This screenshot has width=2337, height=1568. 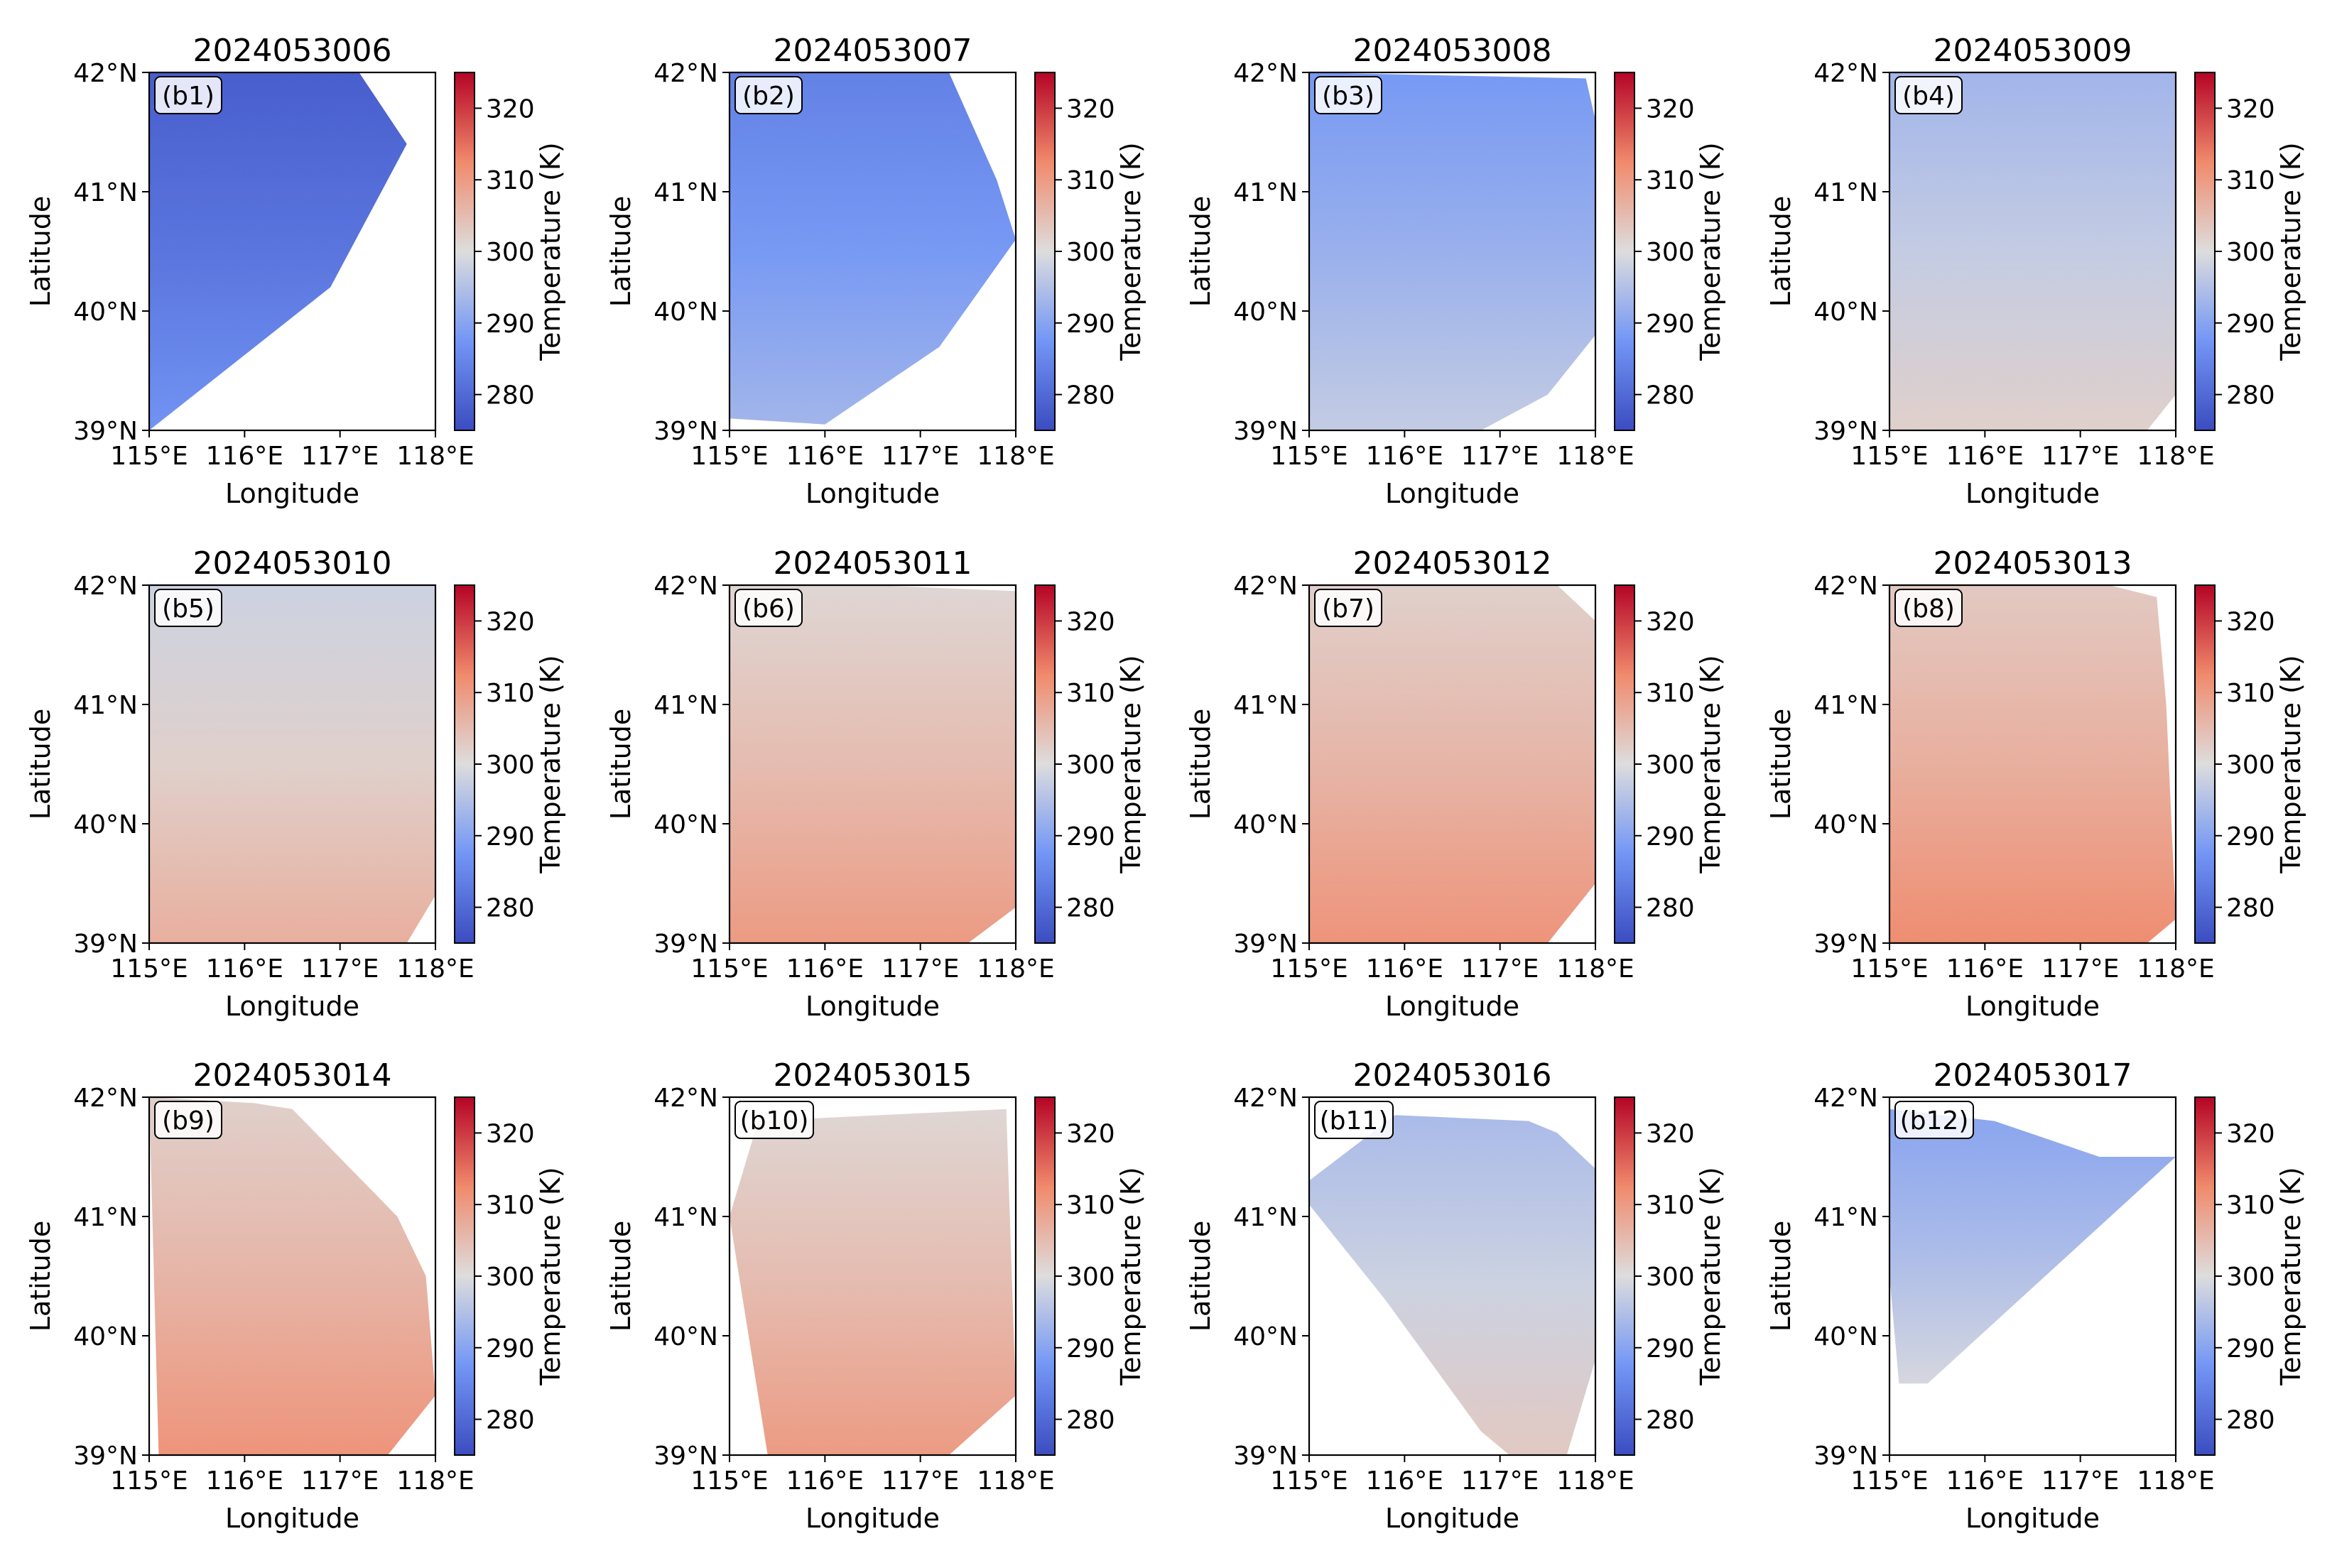 I want to click on panel-label: (b6), so click(x=768, y=609).